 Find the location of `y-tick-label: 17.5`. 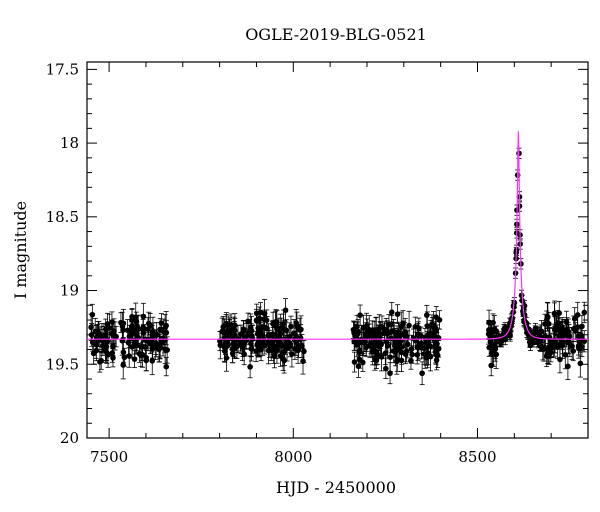

y-tick-label: 17.5 is located at coordinates (62, 69).